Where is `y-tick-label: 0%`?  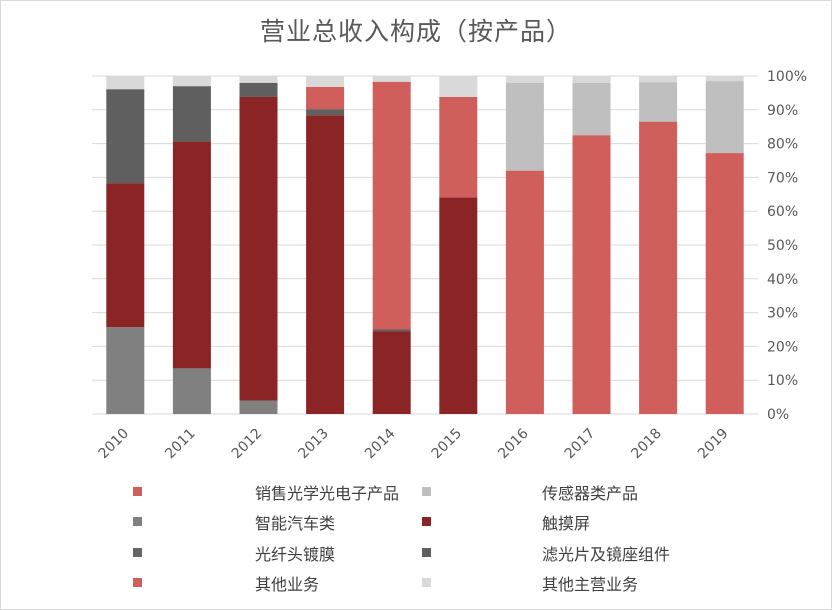 y-tick-label: 0% is located at coordinates (778, 415).